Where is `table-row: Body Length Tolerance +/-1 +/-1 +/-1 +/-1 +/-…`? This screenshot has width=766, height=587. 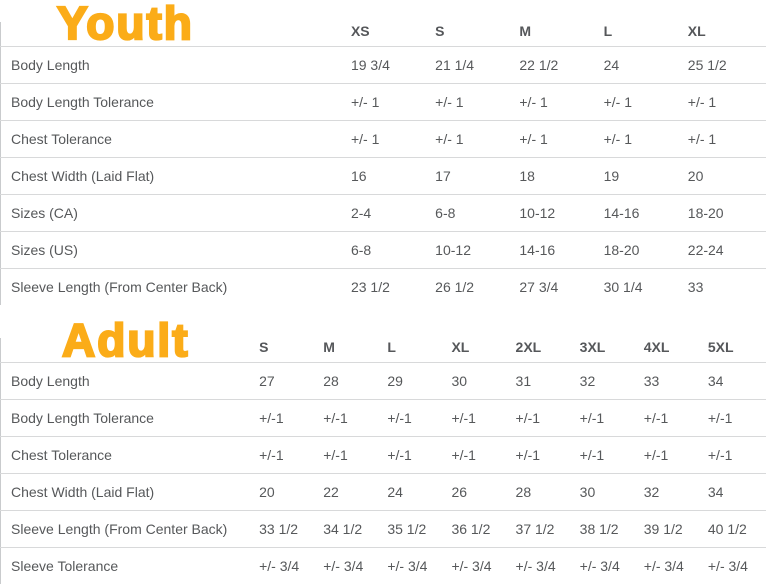 table-row: Body Length Tolerance +/-1 +/-1 +/-1 +/-1 +/-… is located at coordinates (383, 418).